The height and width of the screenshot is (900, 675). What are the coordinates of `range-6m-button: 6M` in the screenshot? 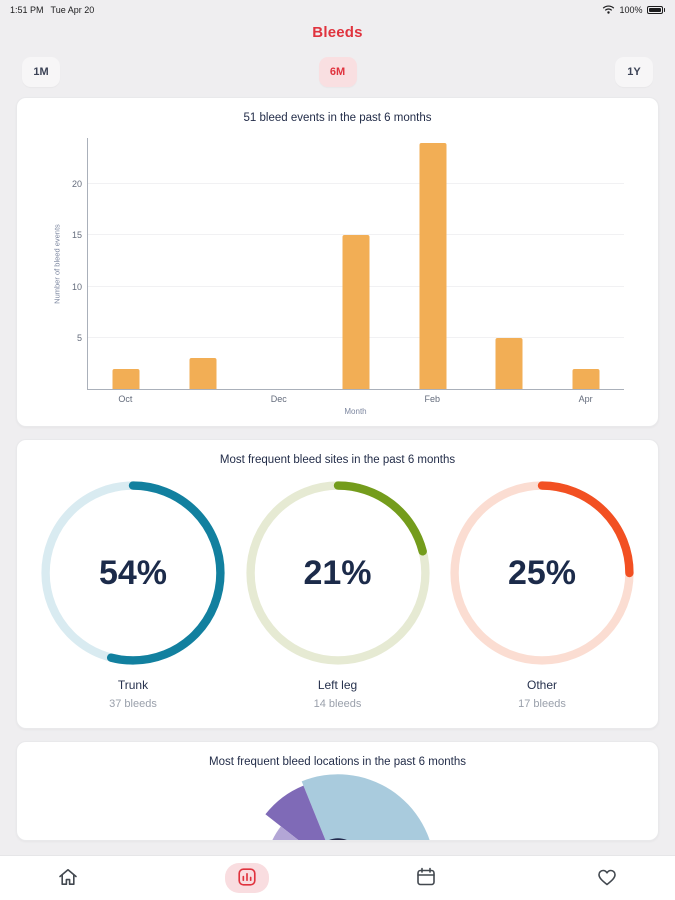 It's located at (337, 72).